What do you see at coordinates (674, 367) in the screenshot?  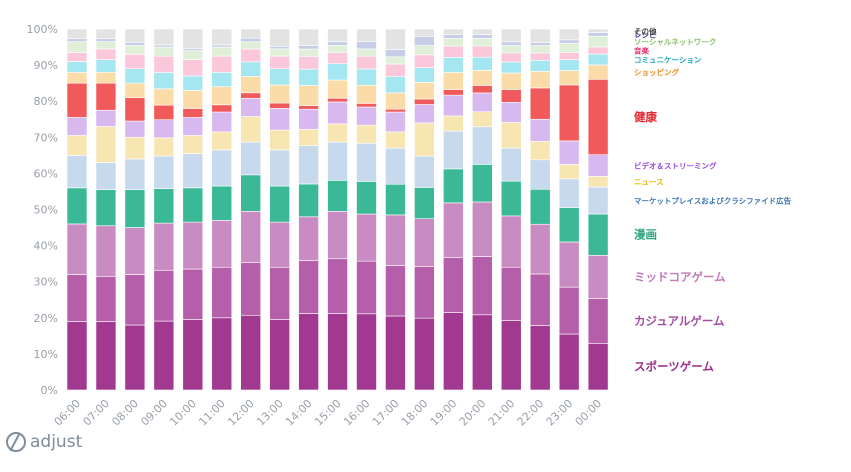 I see `legend-label: スポーツゲーム` at bounding box center [674, 367].